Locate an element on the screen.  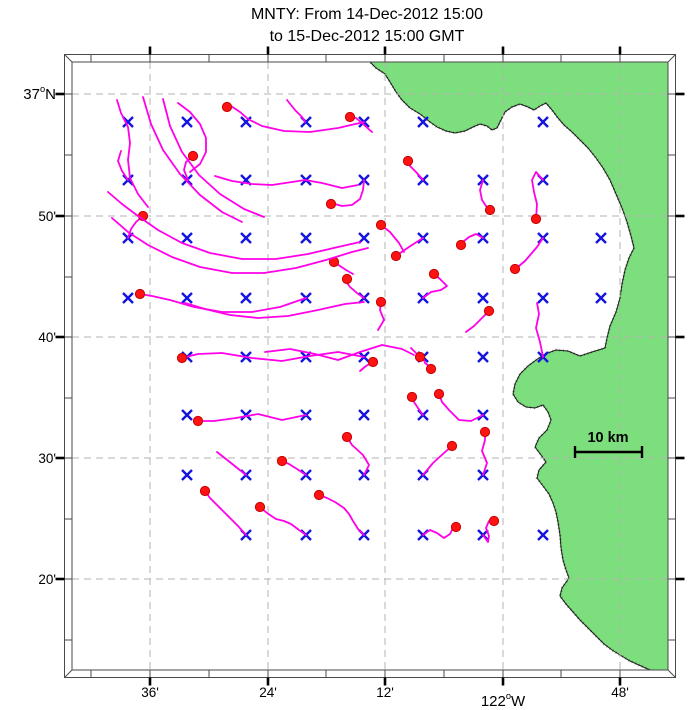
y-axis-tick-label: 37oN is located at coordinates (39, 93).